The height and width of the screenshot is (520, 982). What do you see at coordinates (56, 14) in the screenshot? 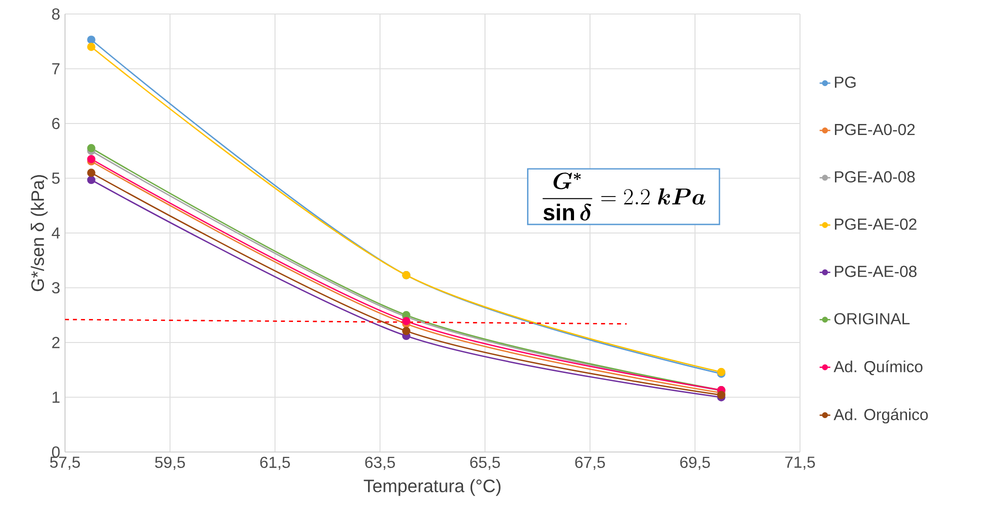
I see `y-tick-label: 8` at bounding box center [56, 14].